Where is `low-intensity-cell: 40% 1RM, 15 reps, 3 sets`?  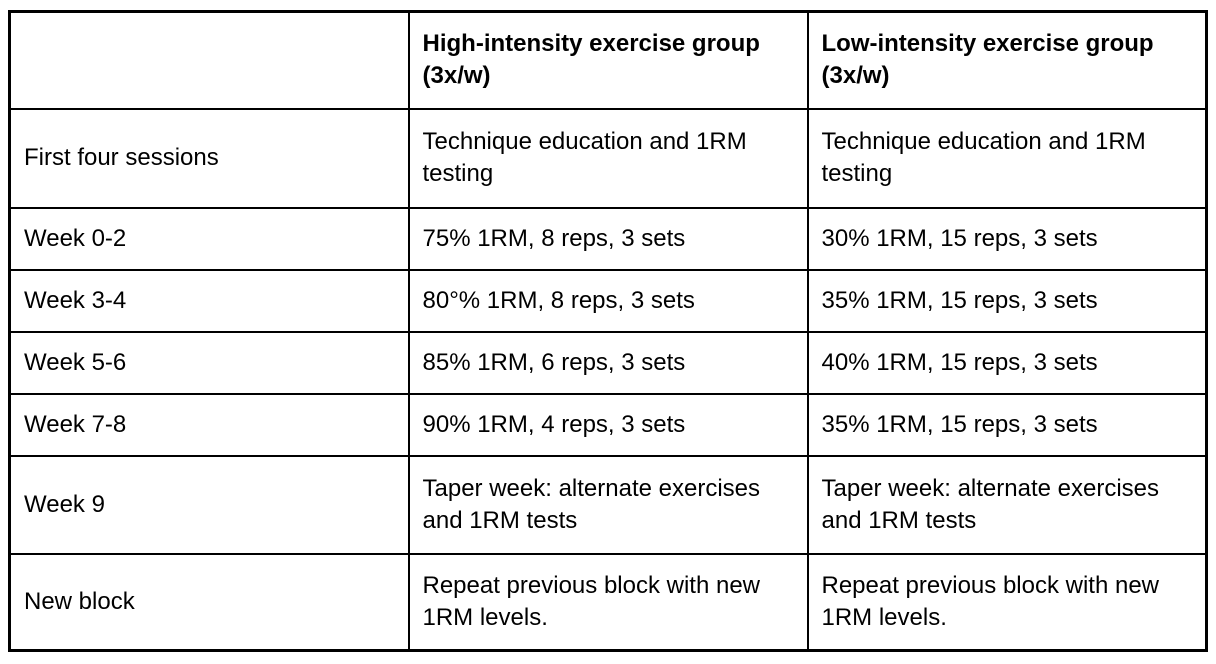 low-intensity-cell: 40% 1RM, 15 reps, 3 sets is located at coordinates (1007, 362).